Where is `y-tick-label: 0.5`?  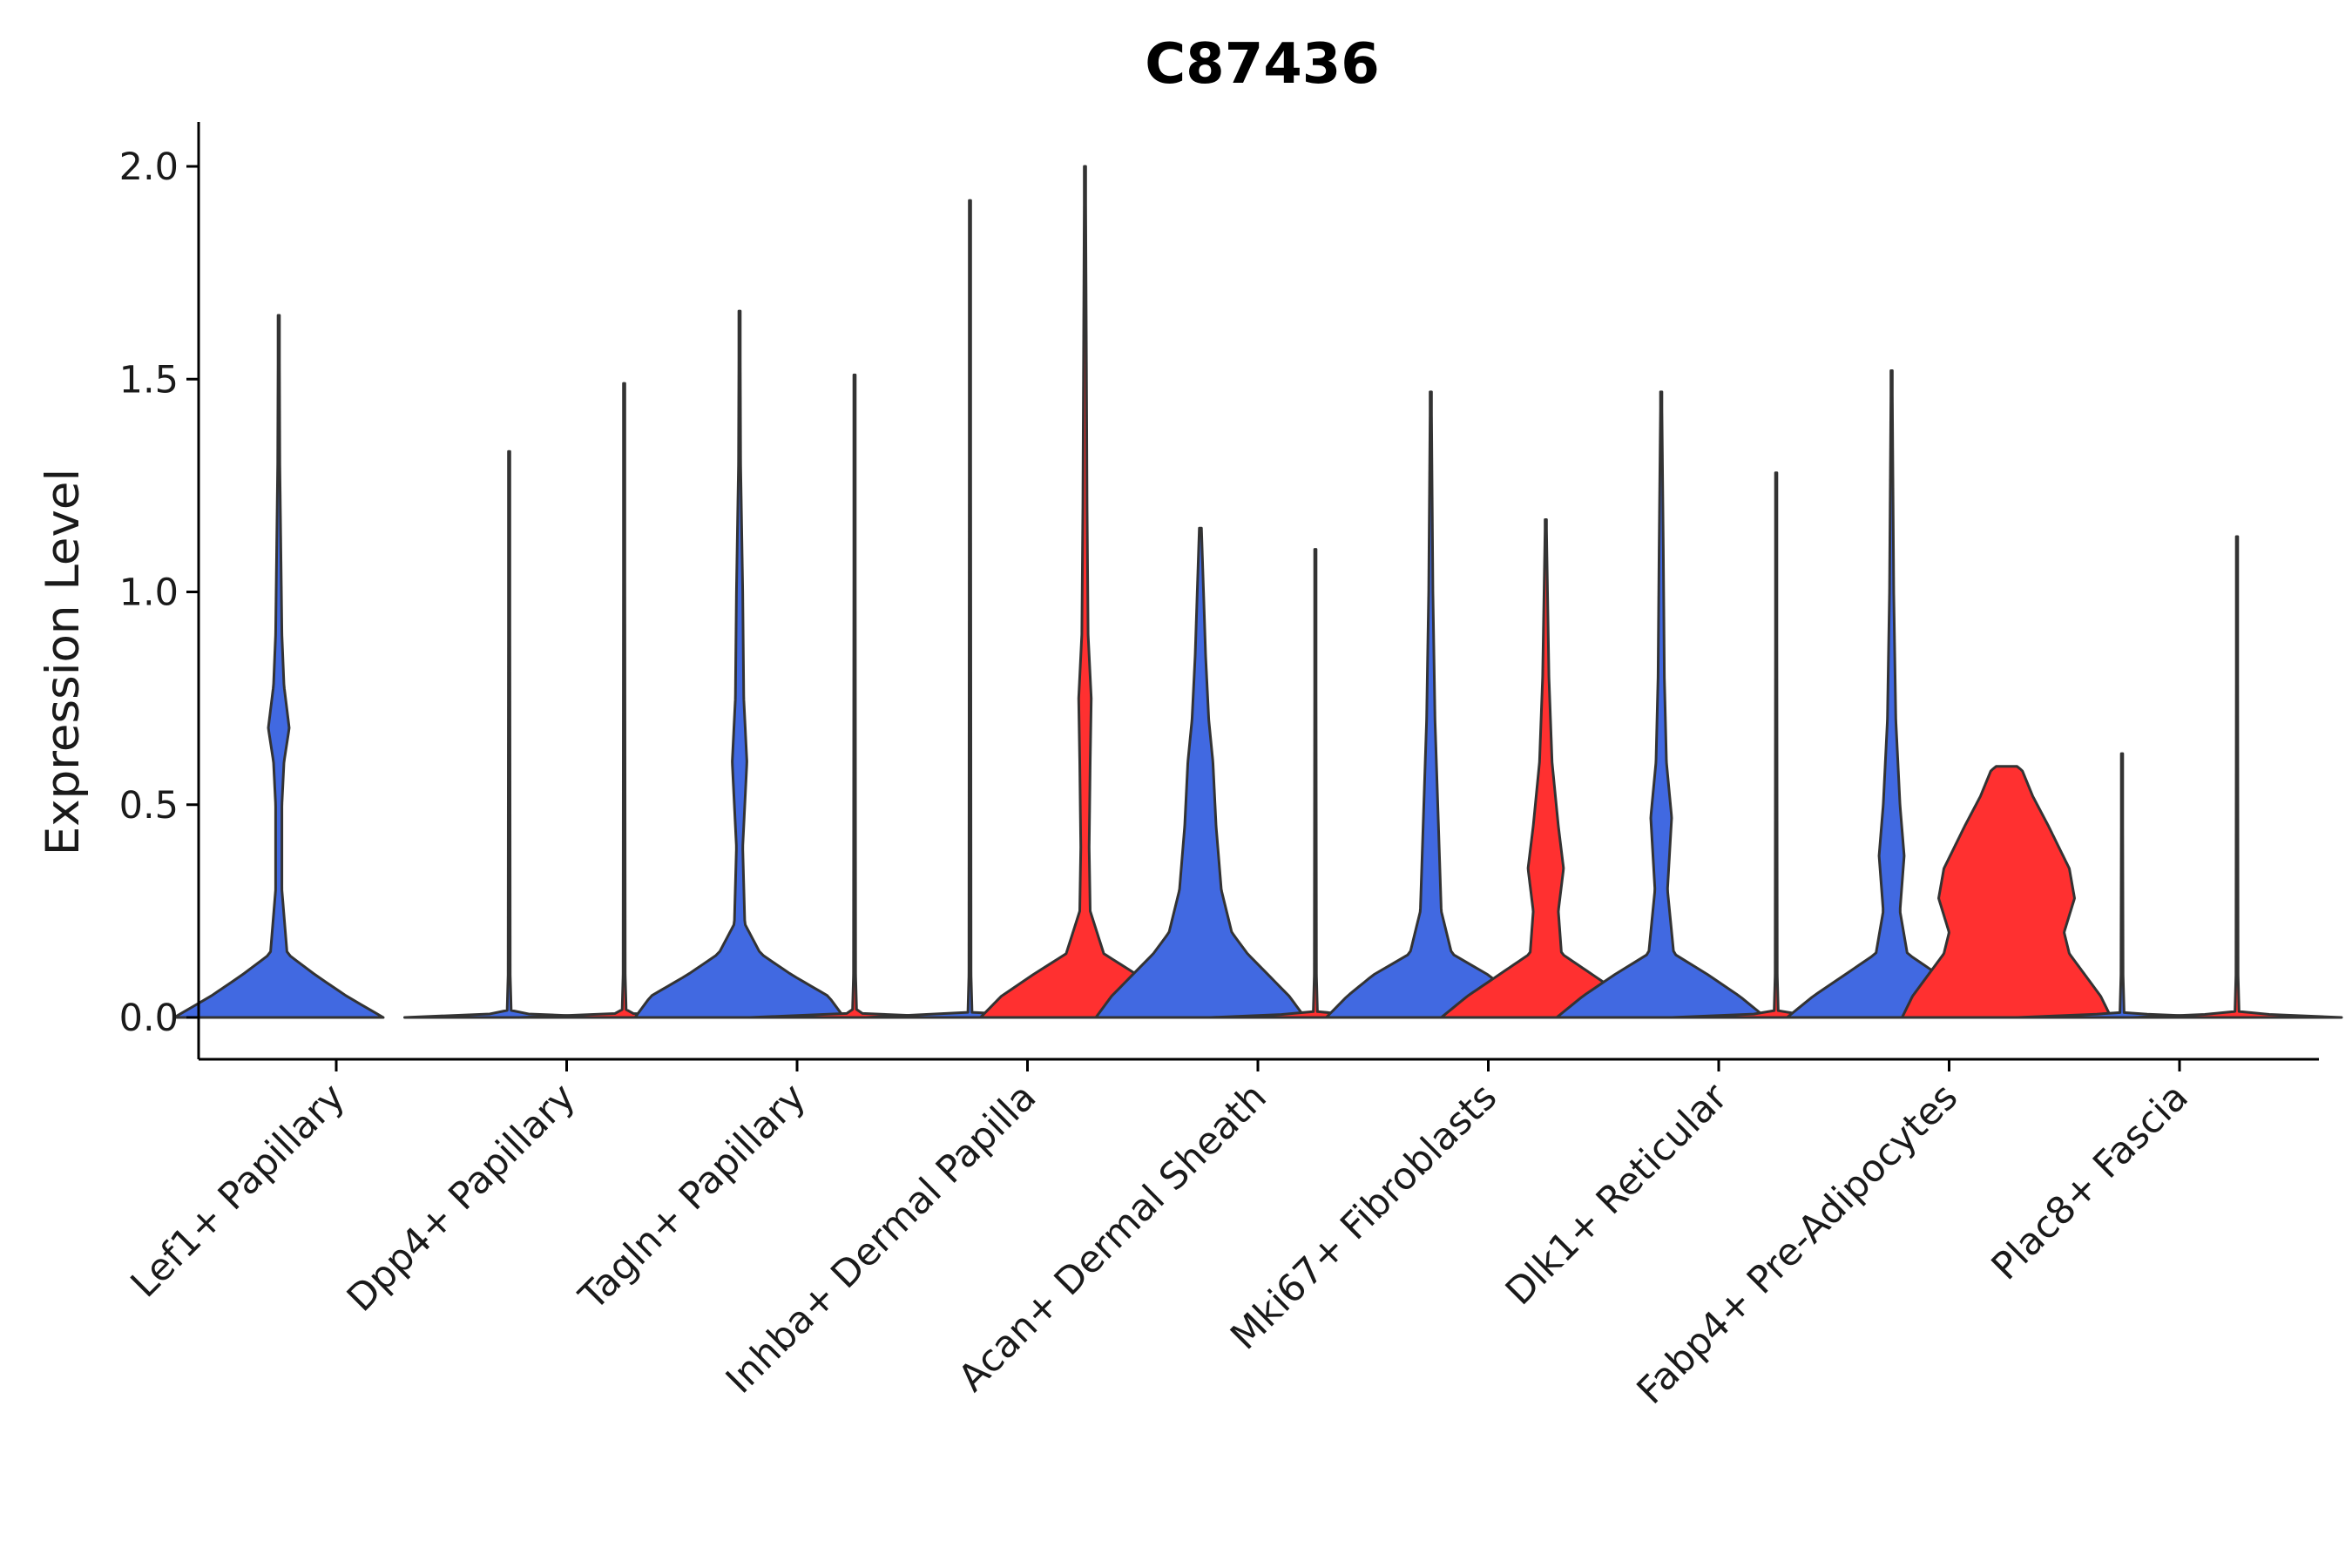
y-tick-label: 0.5 is located at coordinates (149, 806).